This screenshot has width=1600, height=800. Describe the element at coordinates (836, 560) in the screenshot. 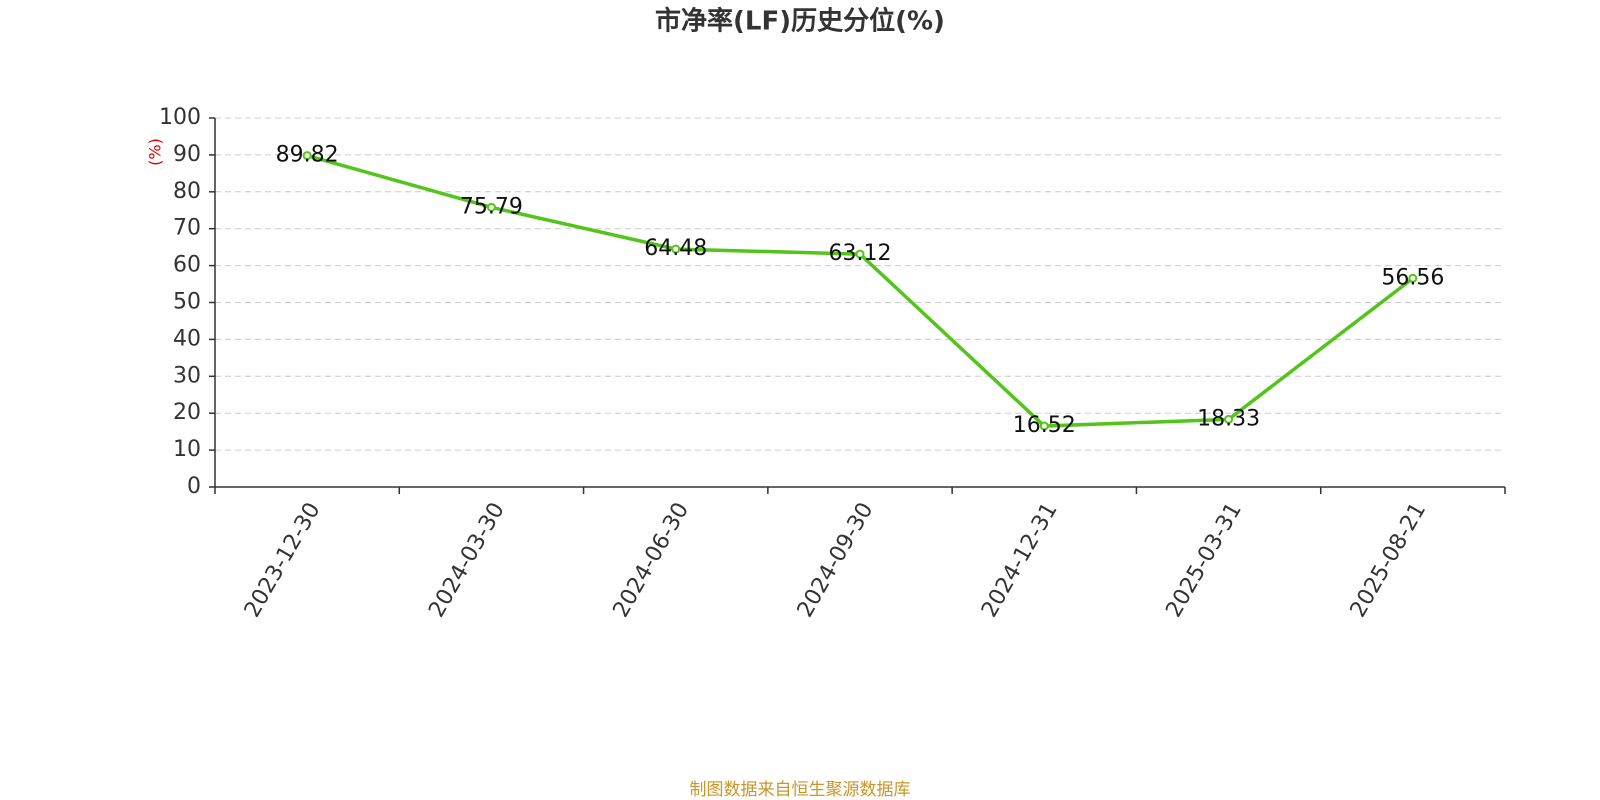

I see `x-tick-label: 2024-09-30` at that location.